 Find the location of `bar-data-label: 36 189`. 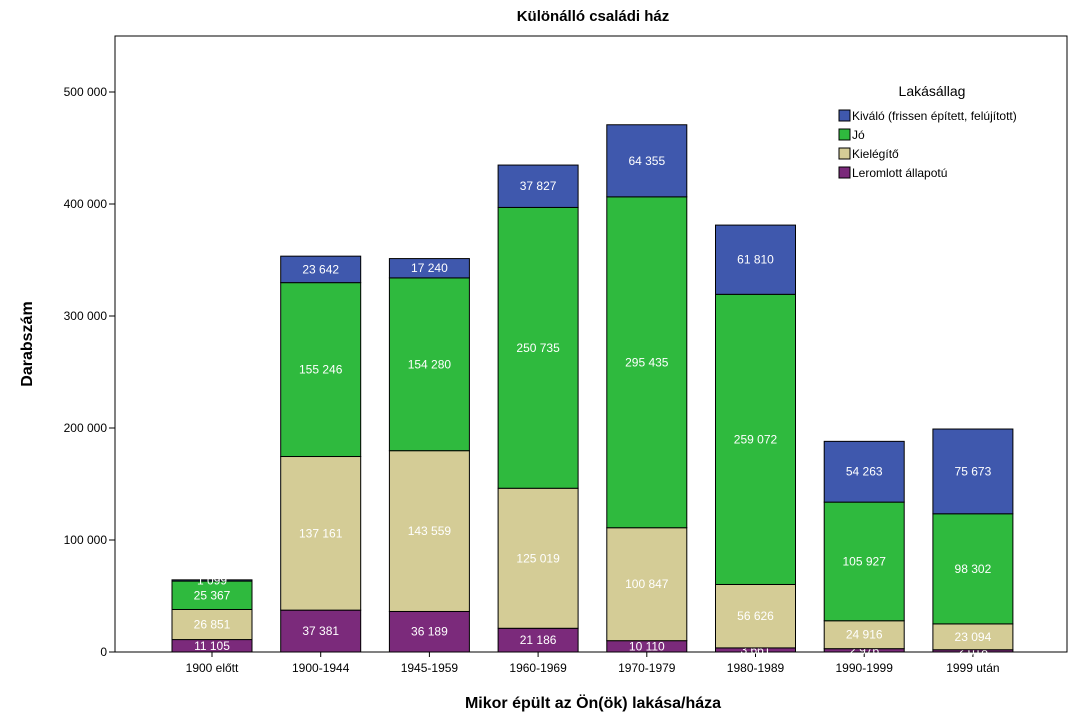

bar-data-label: 36 189 is located at coordinates (429, 632).